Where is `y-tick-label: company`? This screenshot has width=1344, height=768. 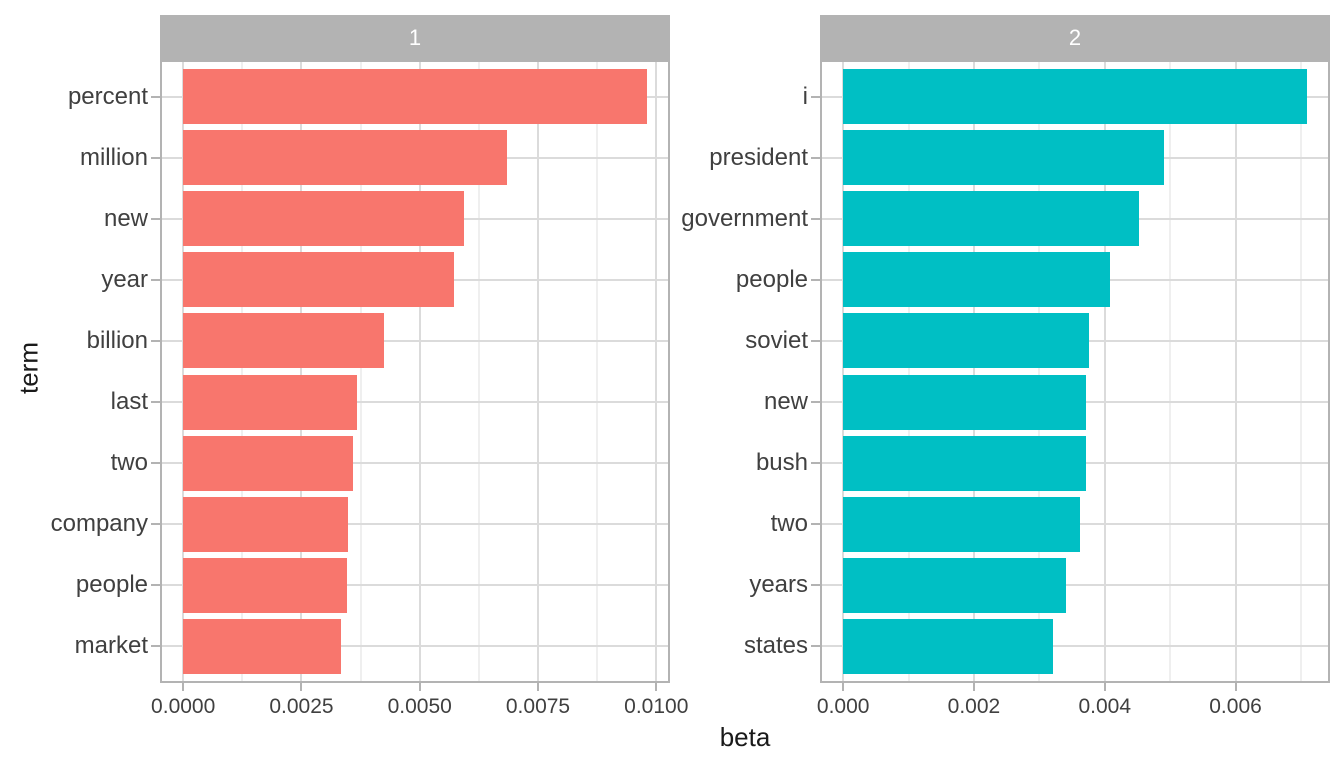
y-tick-label: company is located at coordinates (99, 524).